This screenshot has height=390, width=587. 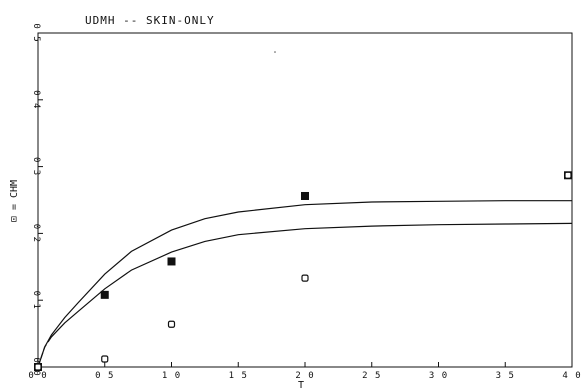 What do you see at coordinates (438, 376) in the screenshot?
I see `x-tick-label: 3 0` at bounding box center [438, 376].